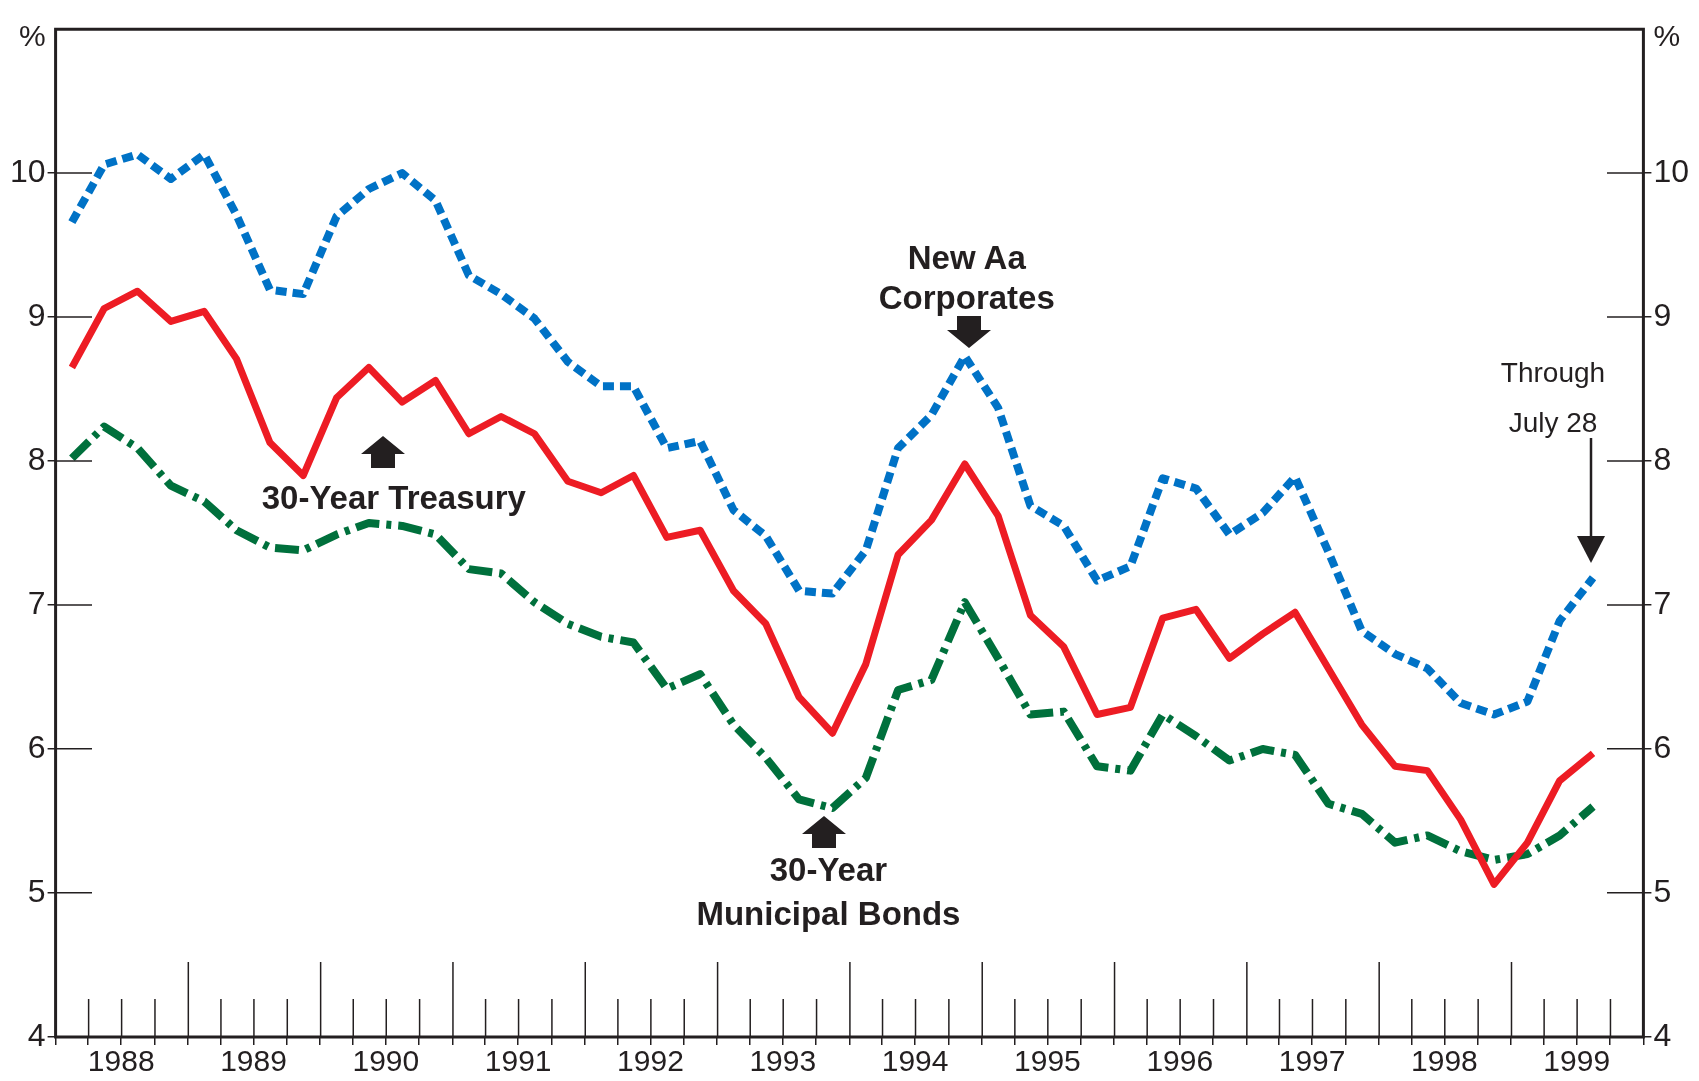  Describe the element at coordinates (1667, 36) in the screenshot. I see `y2-axis-title: %` at that location.